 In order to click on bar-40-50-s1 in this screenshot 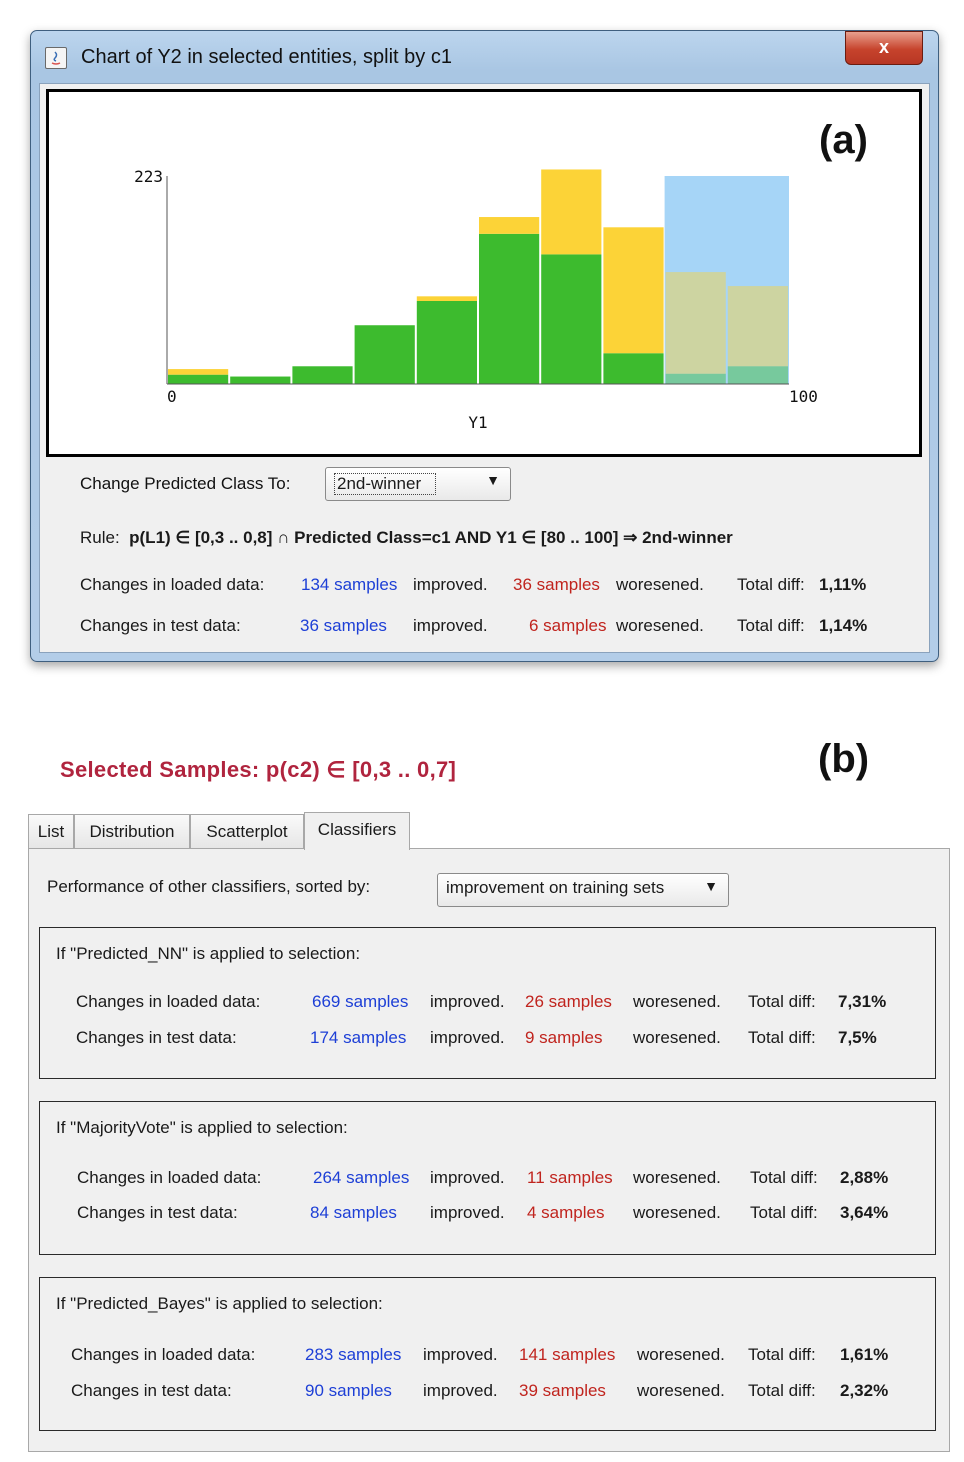, I will do `click(446, 298)`.